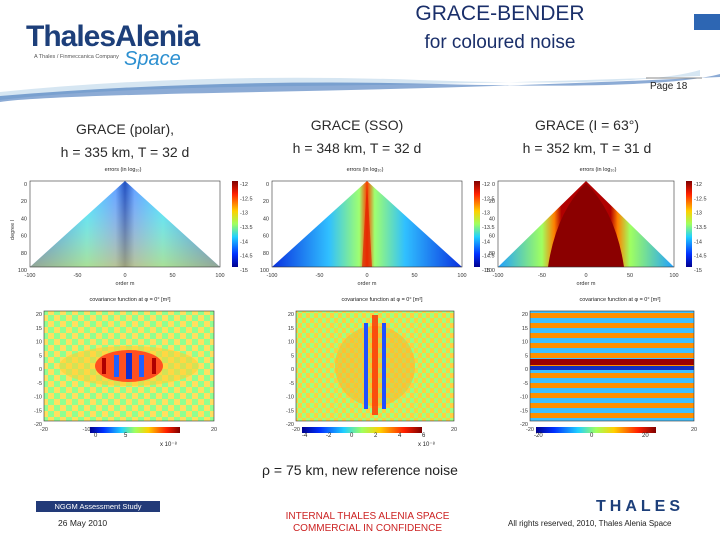 This screenshot has height=540, width=720. I want to click on error-plot-1-canvas, so click(133, 224).